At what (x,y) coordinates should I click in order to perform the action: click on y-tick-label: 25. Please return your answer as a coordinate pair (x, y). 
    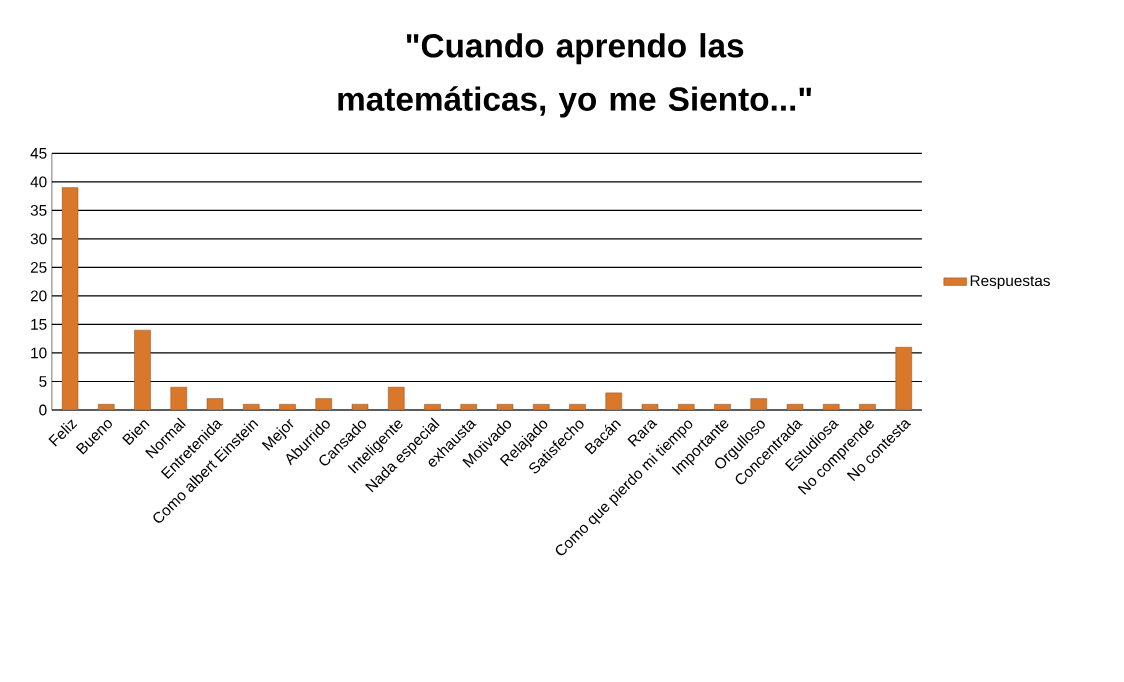
    Looking at the image, I should click on (38, 267).